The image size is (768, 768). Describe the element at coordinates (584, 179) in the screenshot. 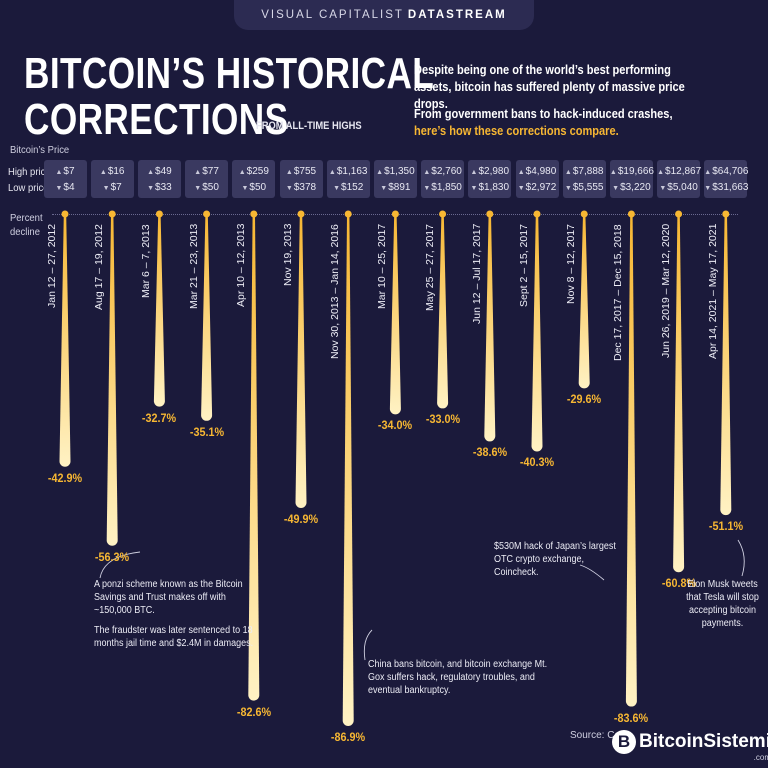

I see `price-box: ▲$7,888 ▼$5,555` at that location.